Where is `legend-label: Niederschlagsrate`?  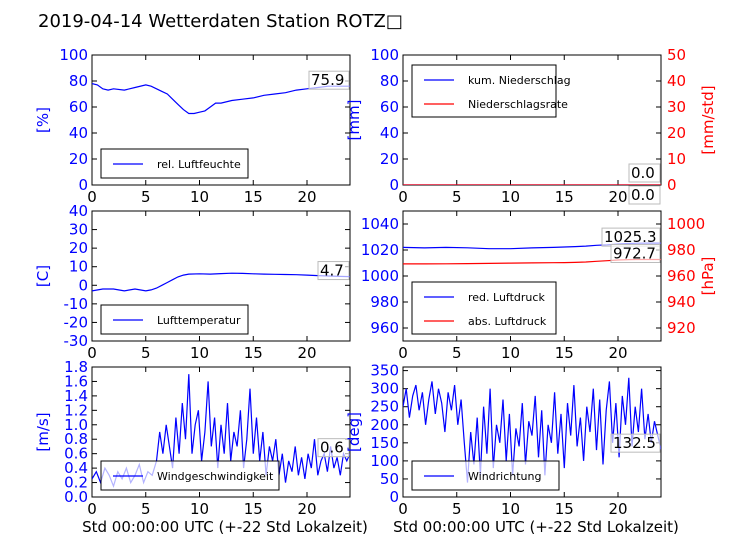 legend-label: Niederschlagsrate is located at coordinates (518, 104).